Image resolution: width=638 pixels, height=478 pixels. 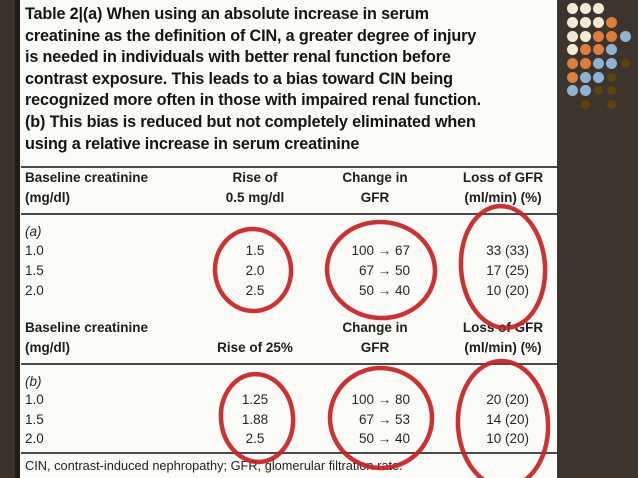 I want to click on section-a-label: (a), so click(x=33, y=231).